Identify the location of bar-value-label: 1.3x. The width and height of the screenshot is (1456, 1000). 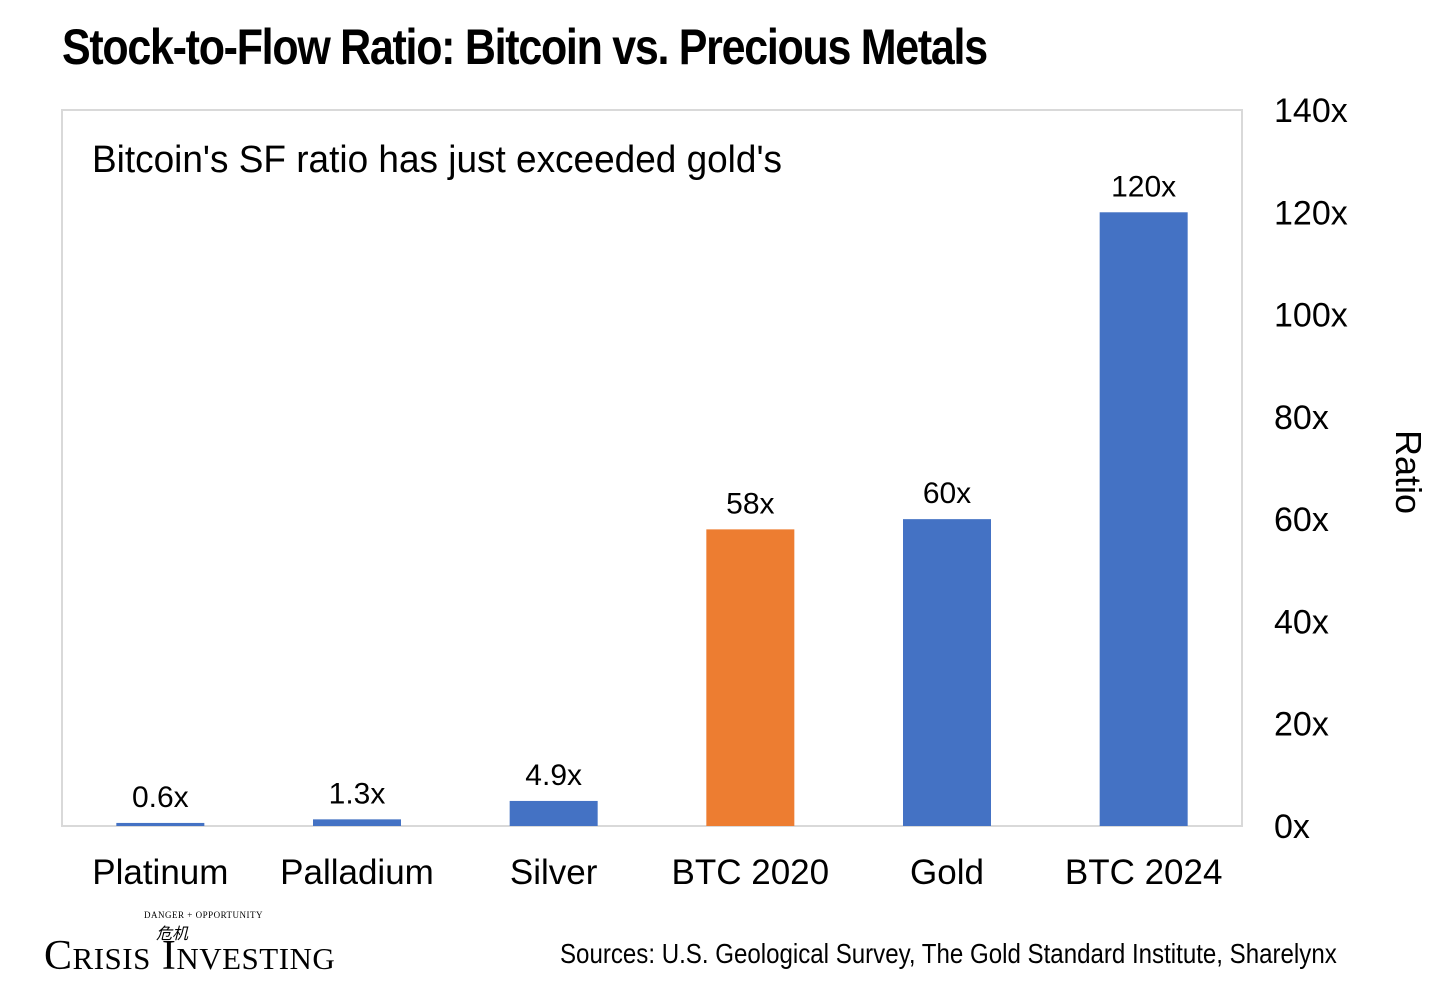
(357, 793).